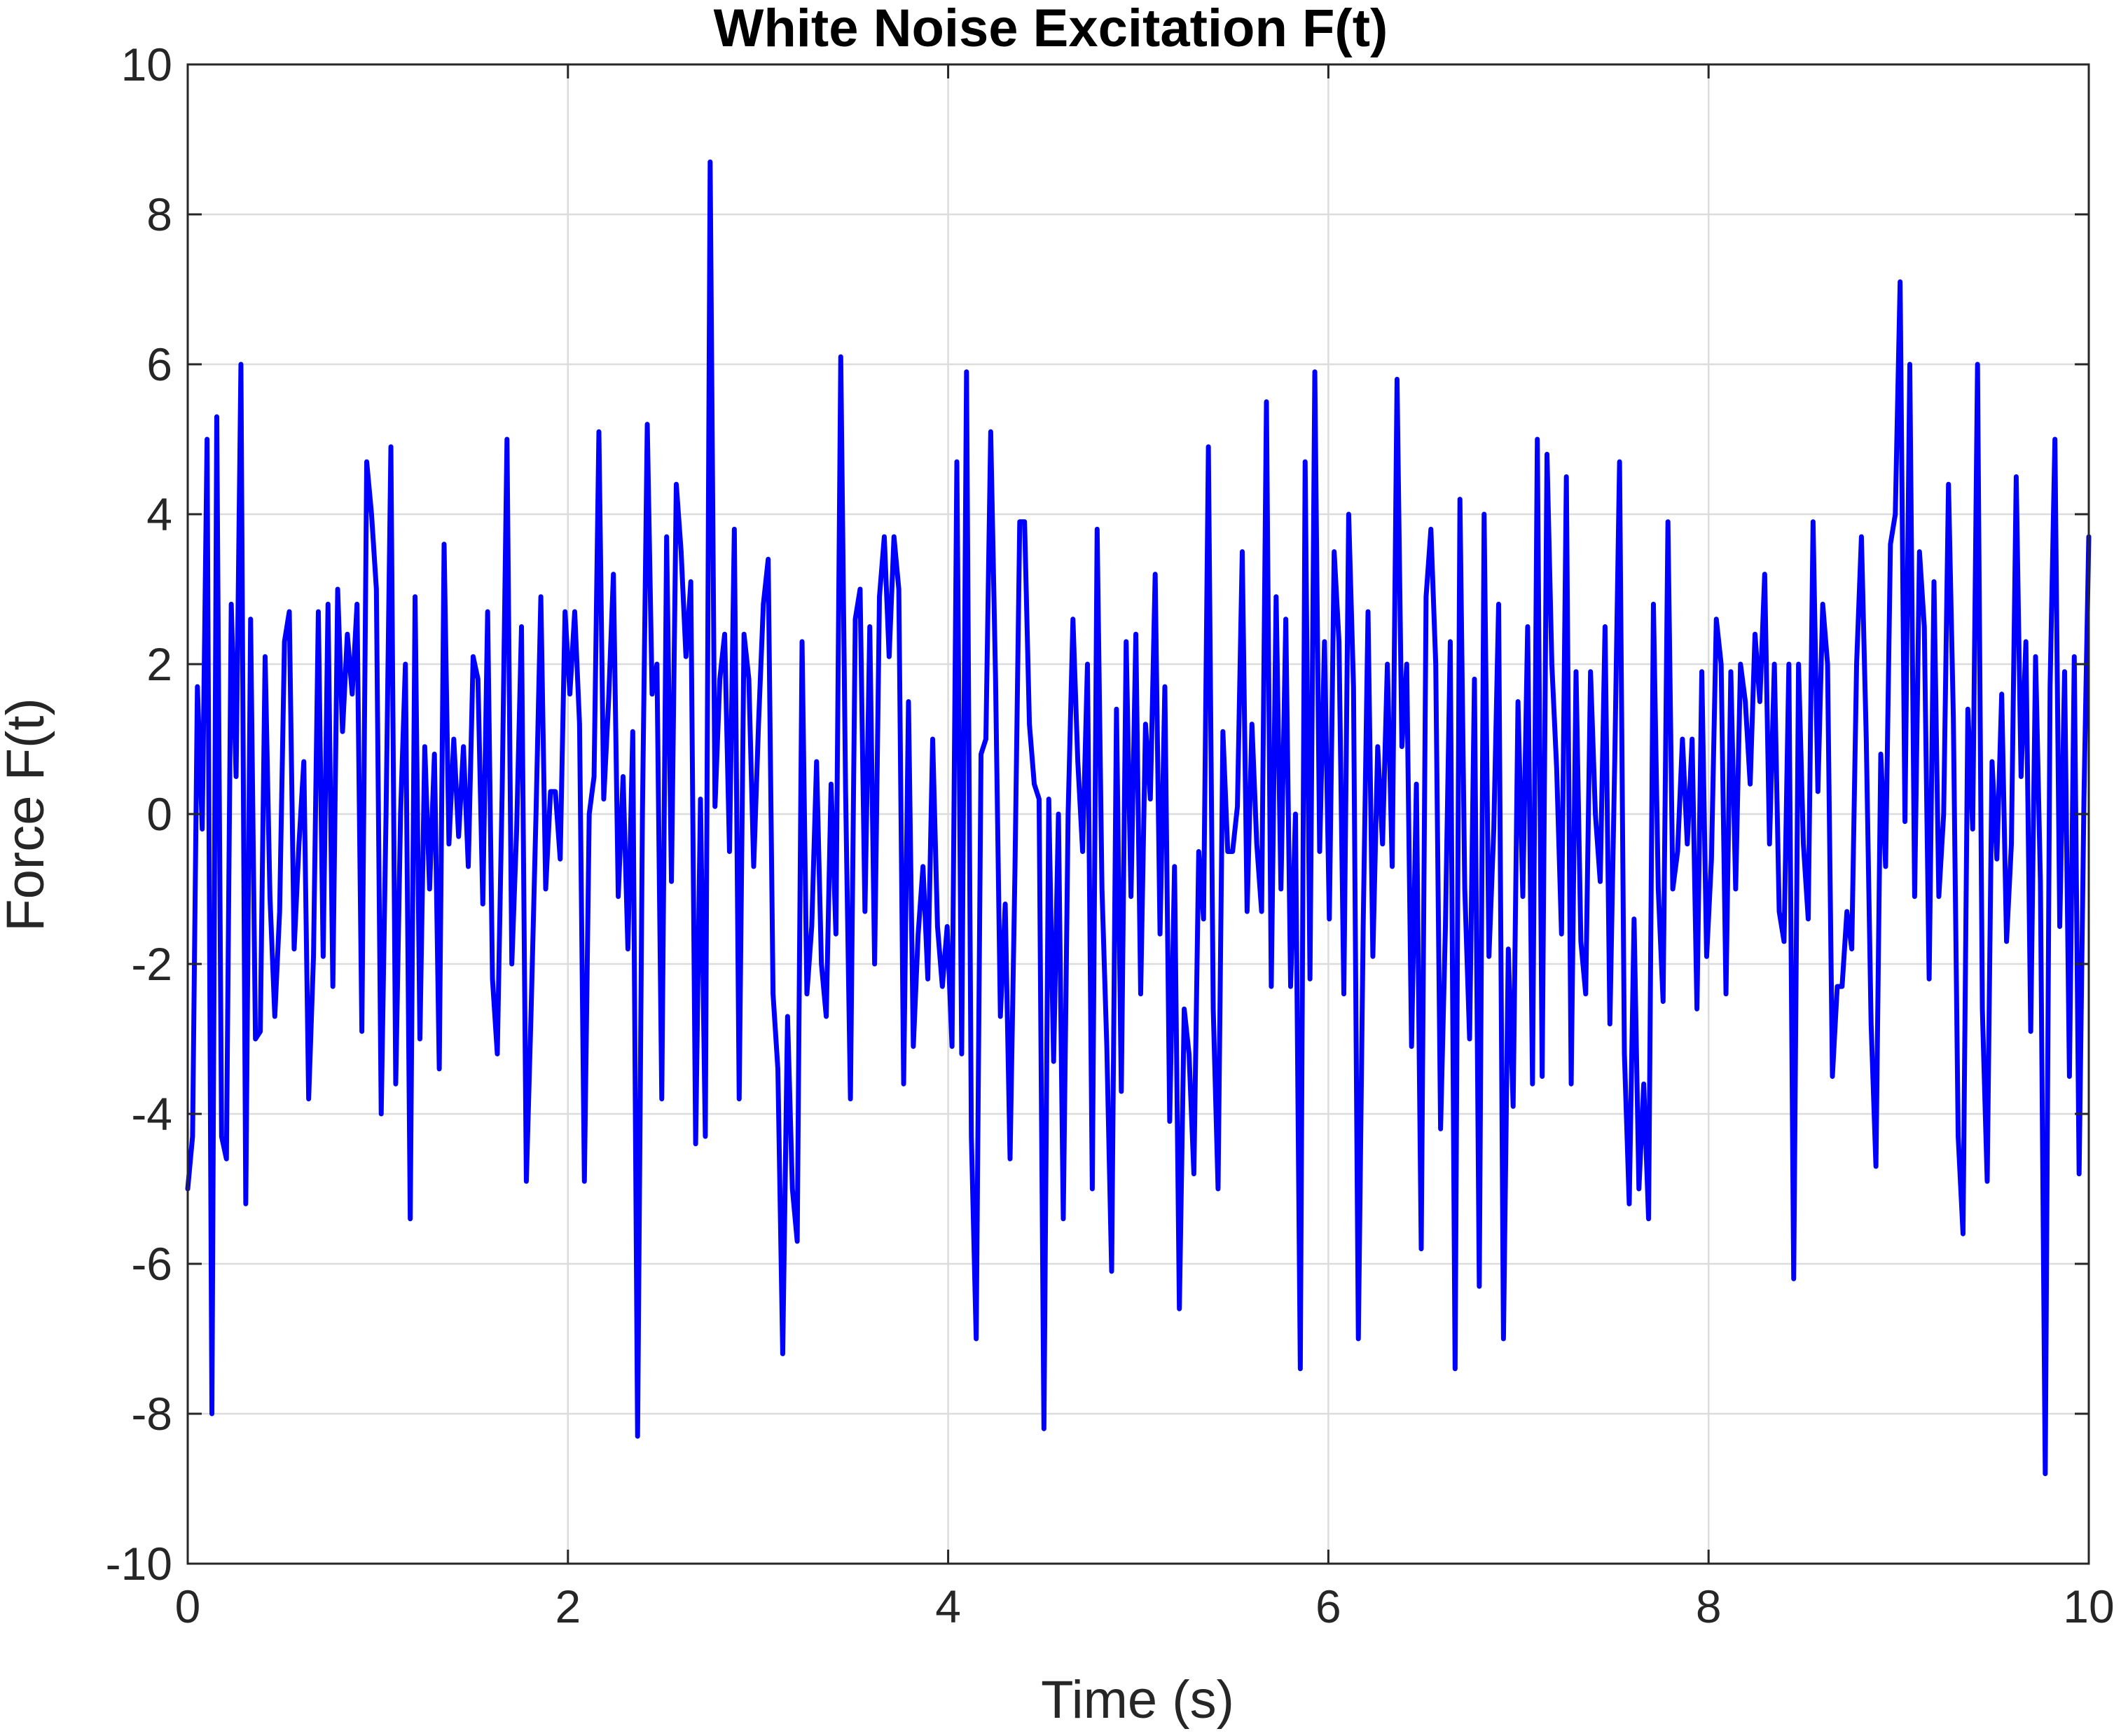  Describe the element at coordinates (159, 664) in the screenshot. I see `y-tick-label: 2` at that location.